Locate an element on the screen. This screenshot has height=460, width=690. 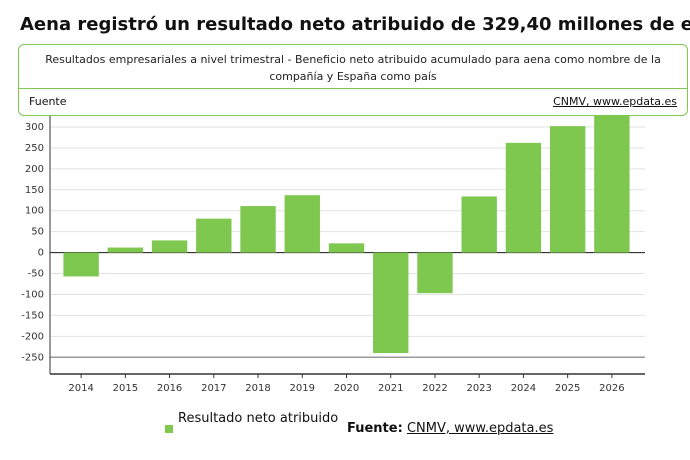
y-tick-label: 300 is located at coordinates (34, 127).